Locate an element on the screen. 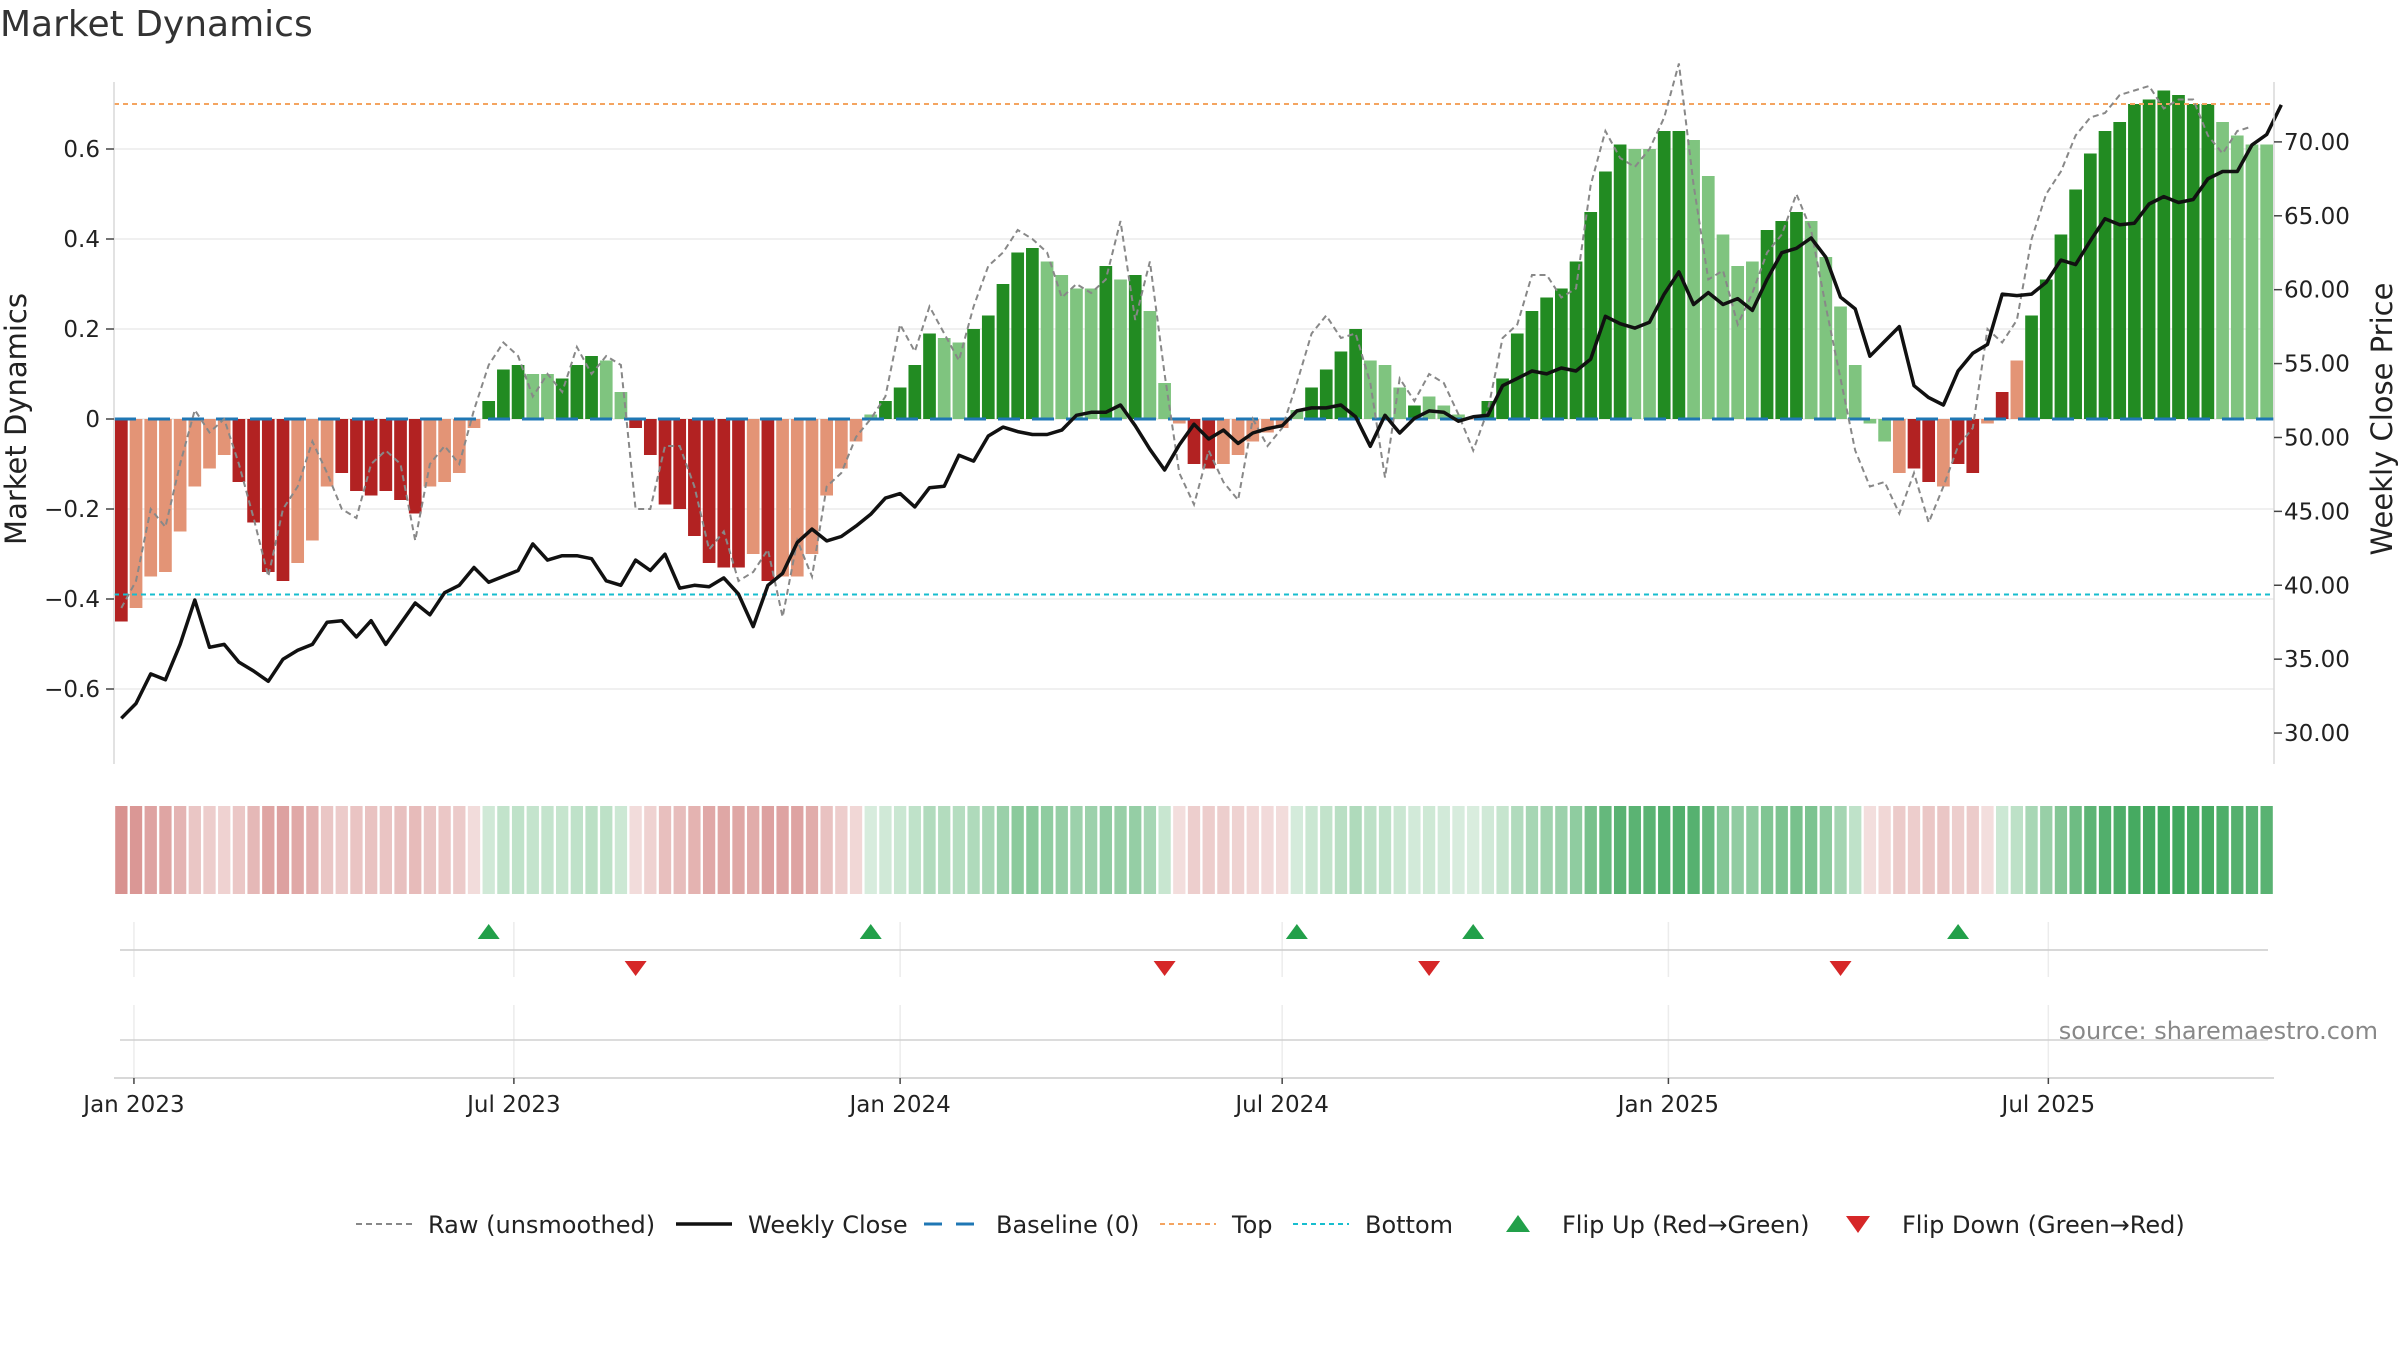 This screenshot has width=2400, height=1350. legend-item: Baseline (0) is located at coordinates (1031, 1225).